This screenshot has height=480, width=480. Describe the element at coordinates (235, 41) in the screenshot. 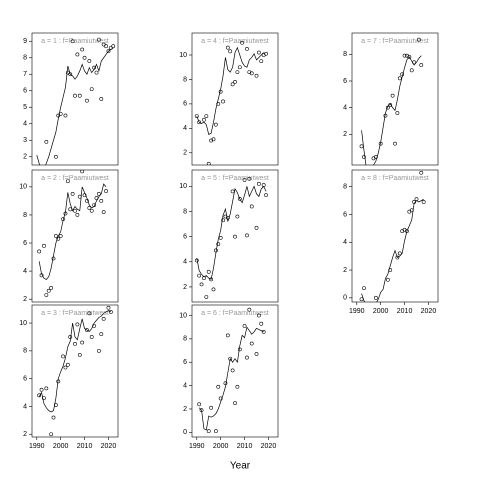

I see `panel-title: a = 4 : f=Paamiutwest` at that location.